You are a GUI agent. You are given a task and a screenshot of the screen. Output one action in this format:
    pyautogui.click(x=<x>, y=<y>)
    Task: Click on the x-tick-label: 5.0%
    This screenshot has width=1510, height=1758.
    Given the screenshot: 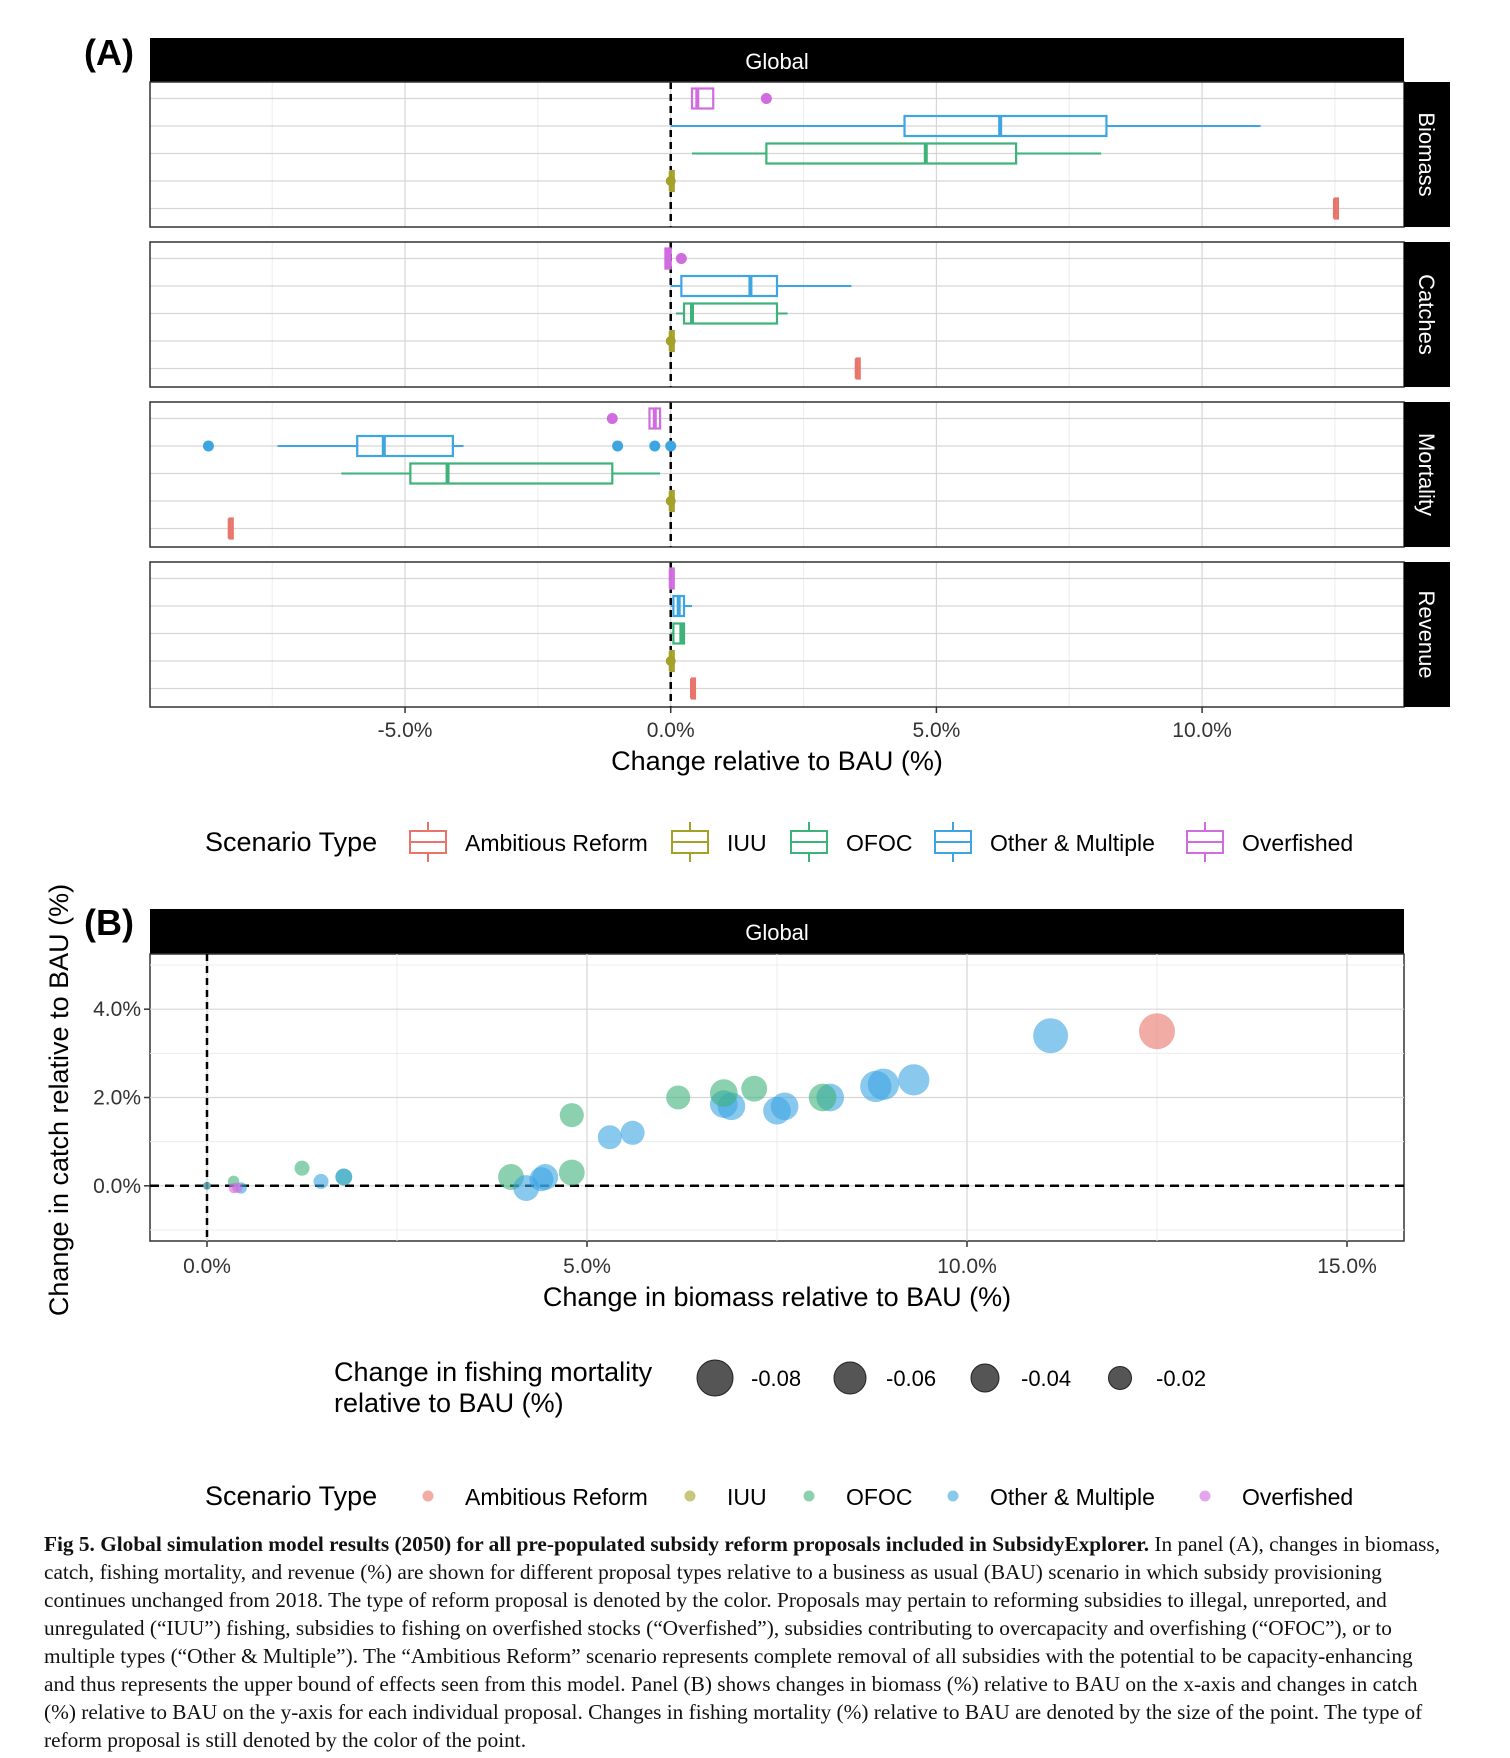 What is the action you would take?
    pyautogui.click(x=936, y=730)
    